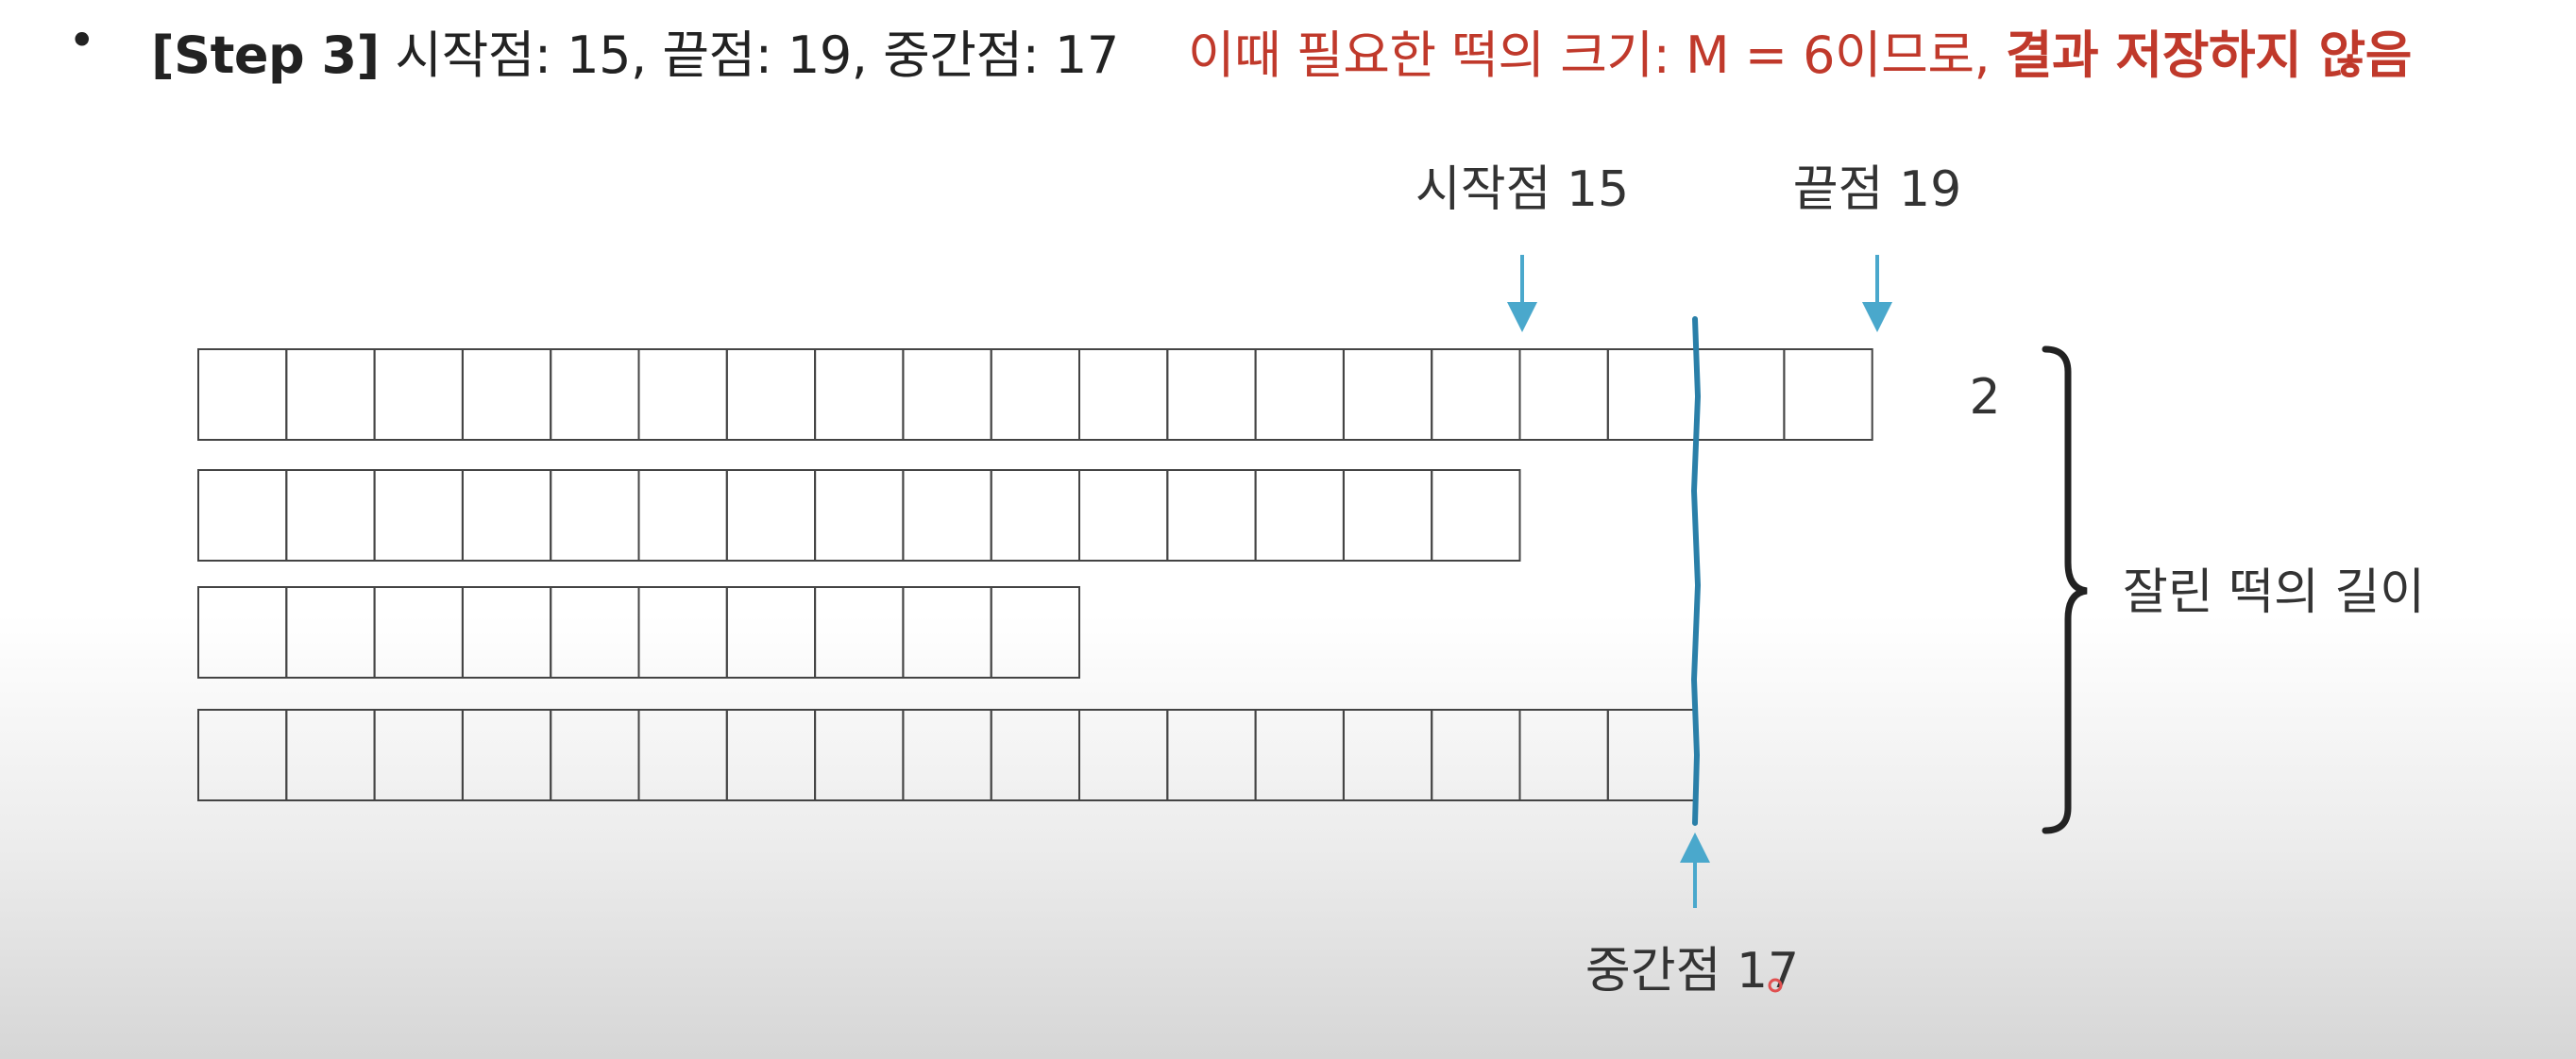 The height and width of the screenshot is (1059, 2576). I want to click on cursor-dot, so click(1775, 985).